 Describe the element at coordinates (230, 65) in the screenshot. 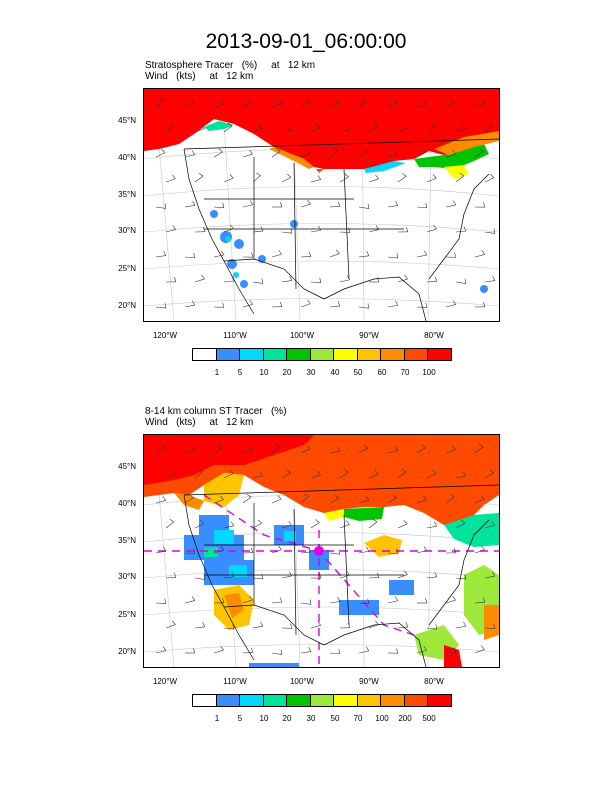

I see `panel1-subtitle-line1: Stratosphere Tracer (%) at 12 km` at that location.